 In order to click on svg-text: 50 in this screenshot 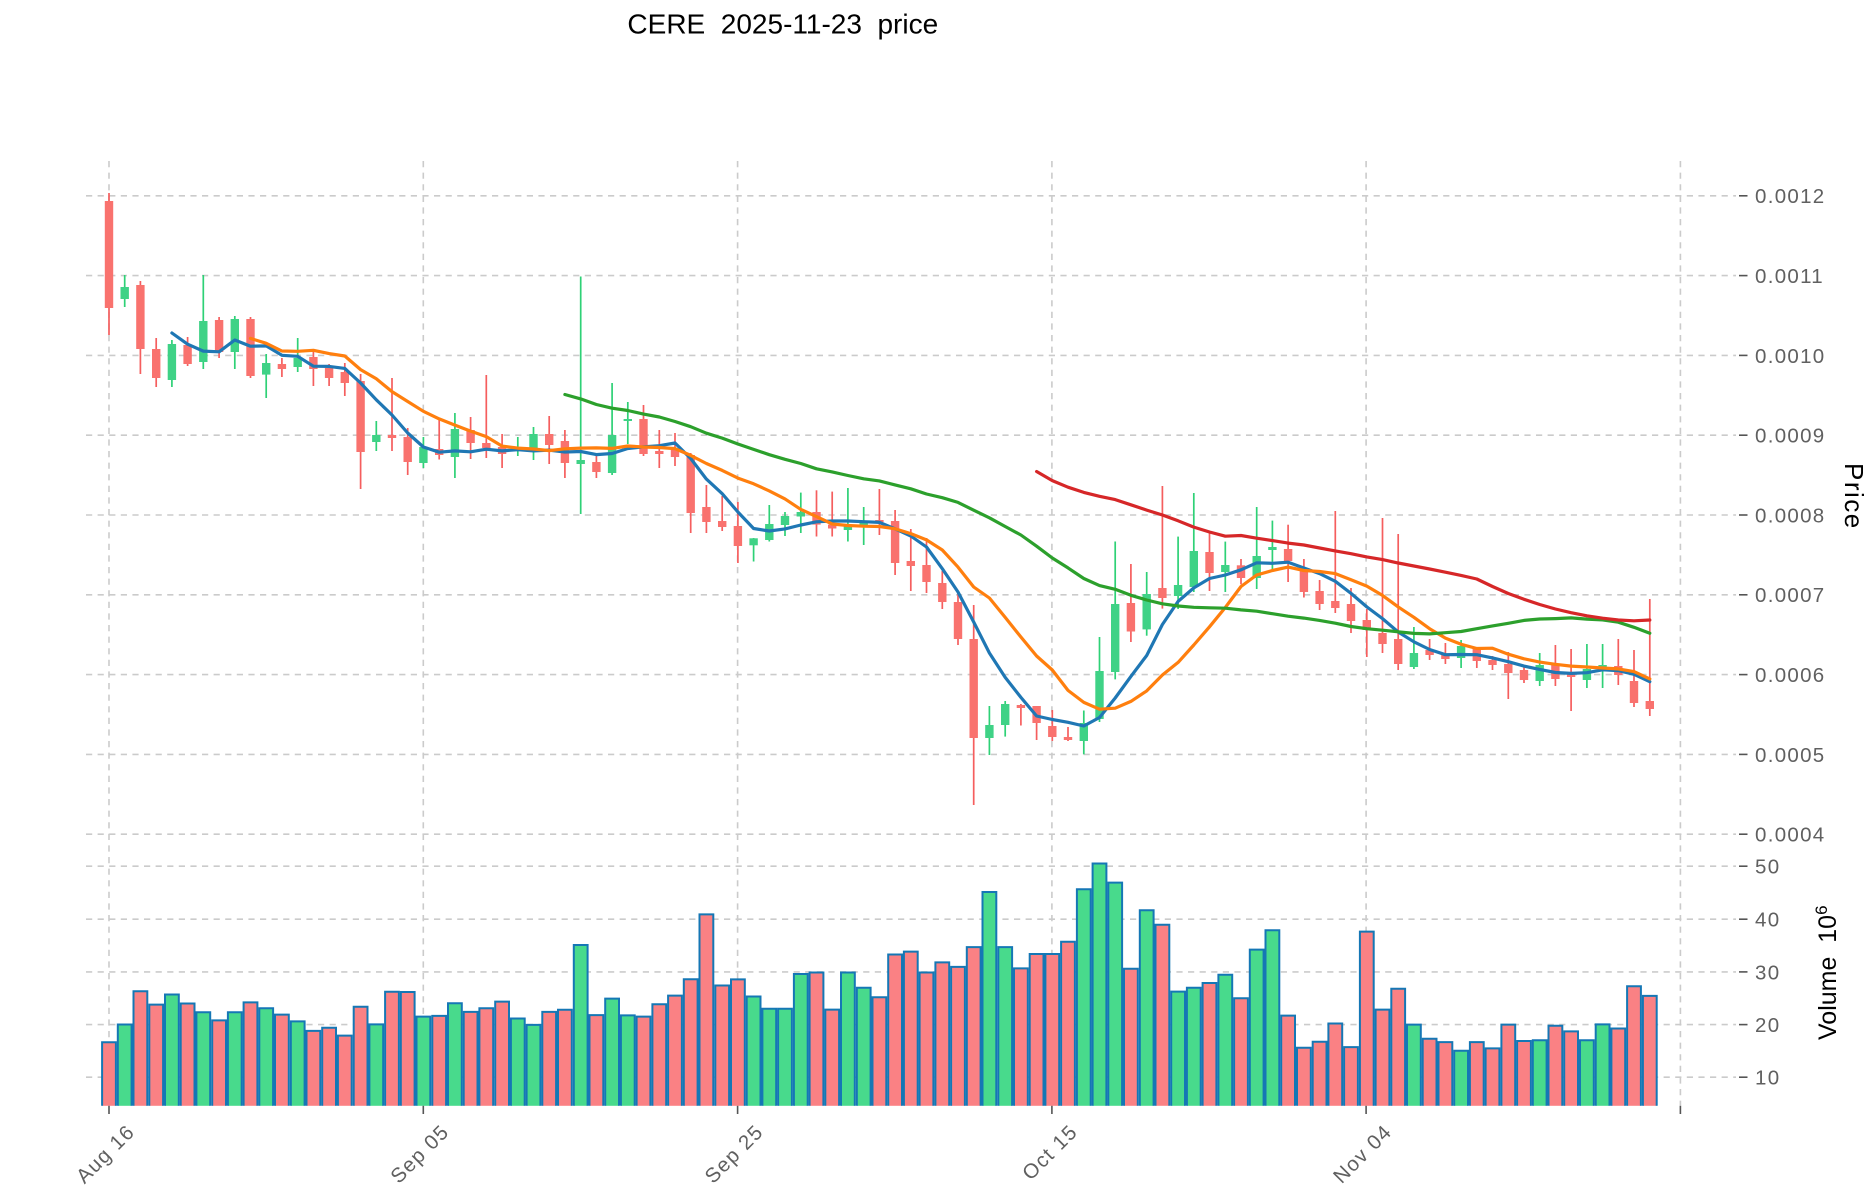, I will do `click(1767, 867)`.